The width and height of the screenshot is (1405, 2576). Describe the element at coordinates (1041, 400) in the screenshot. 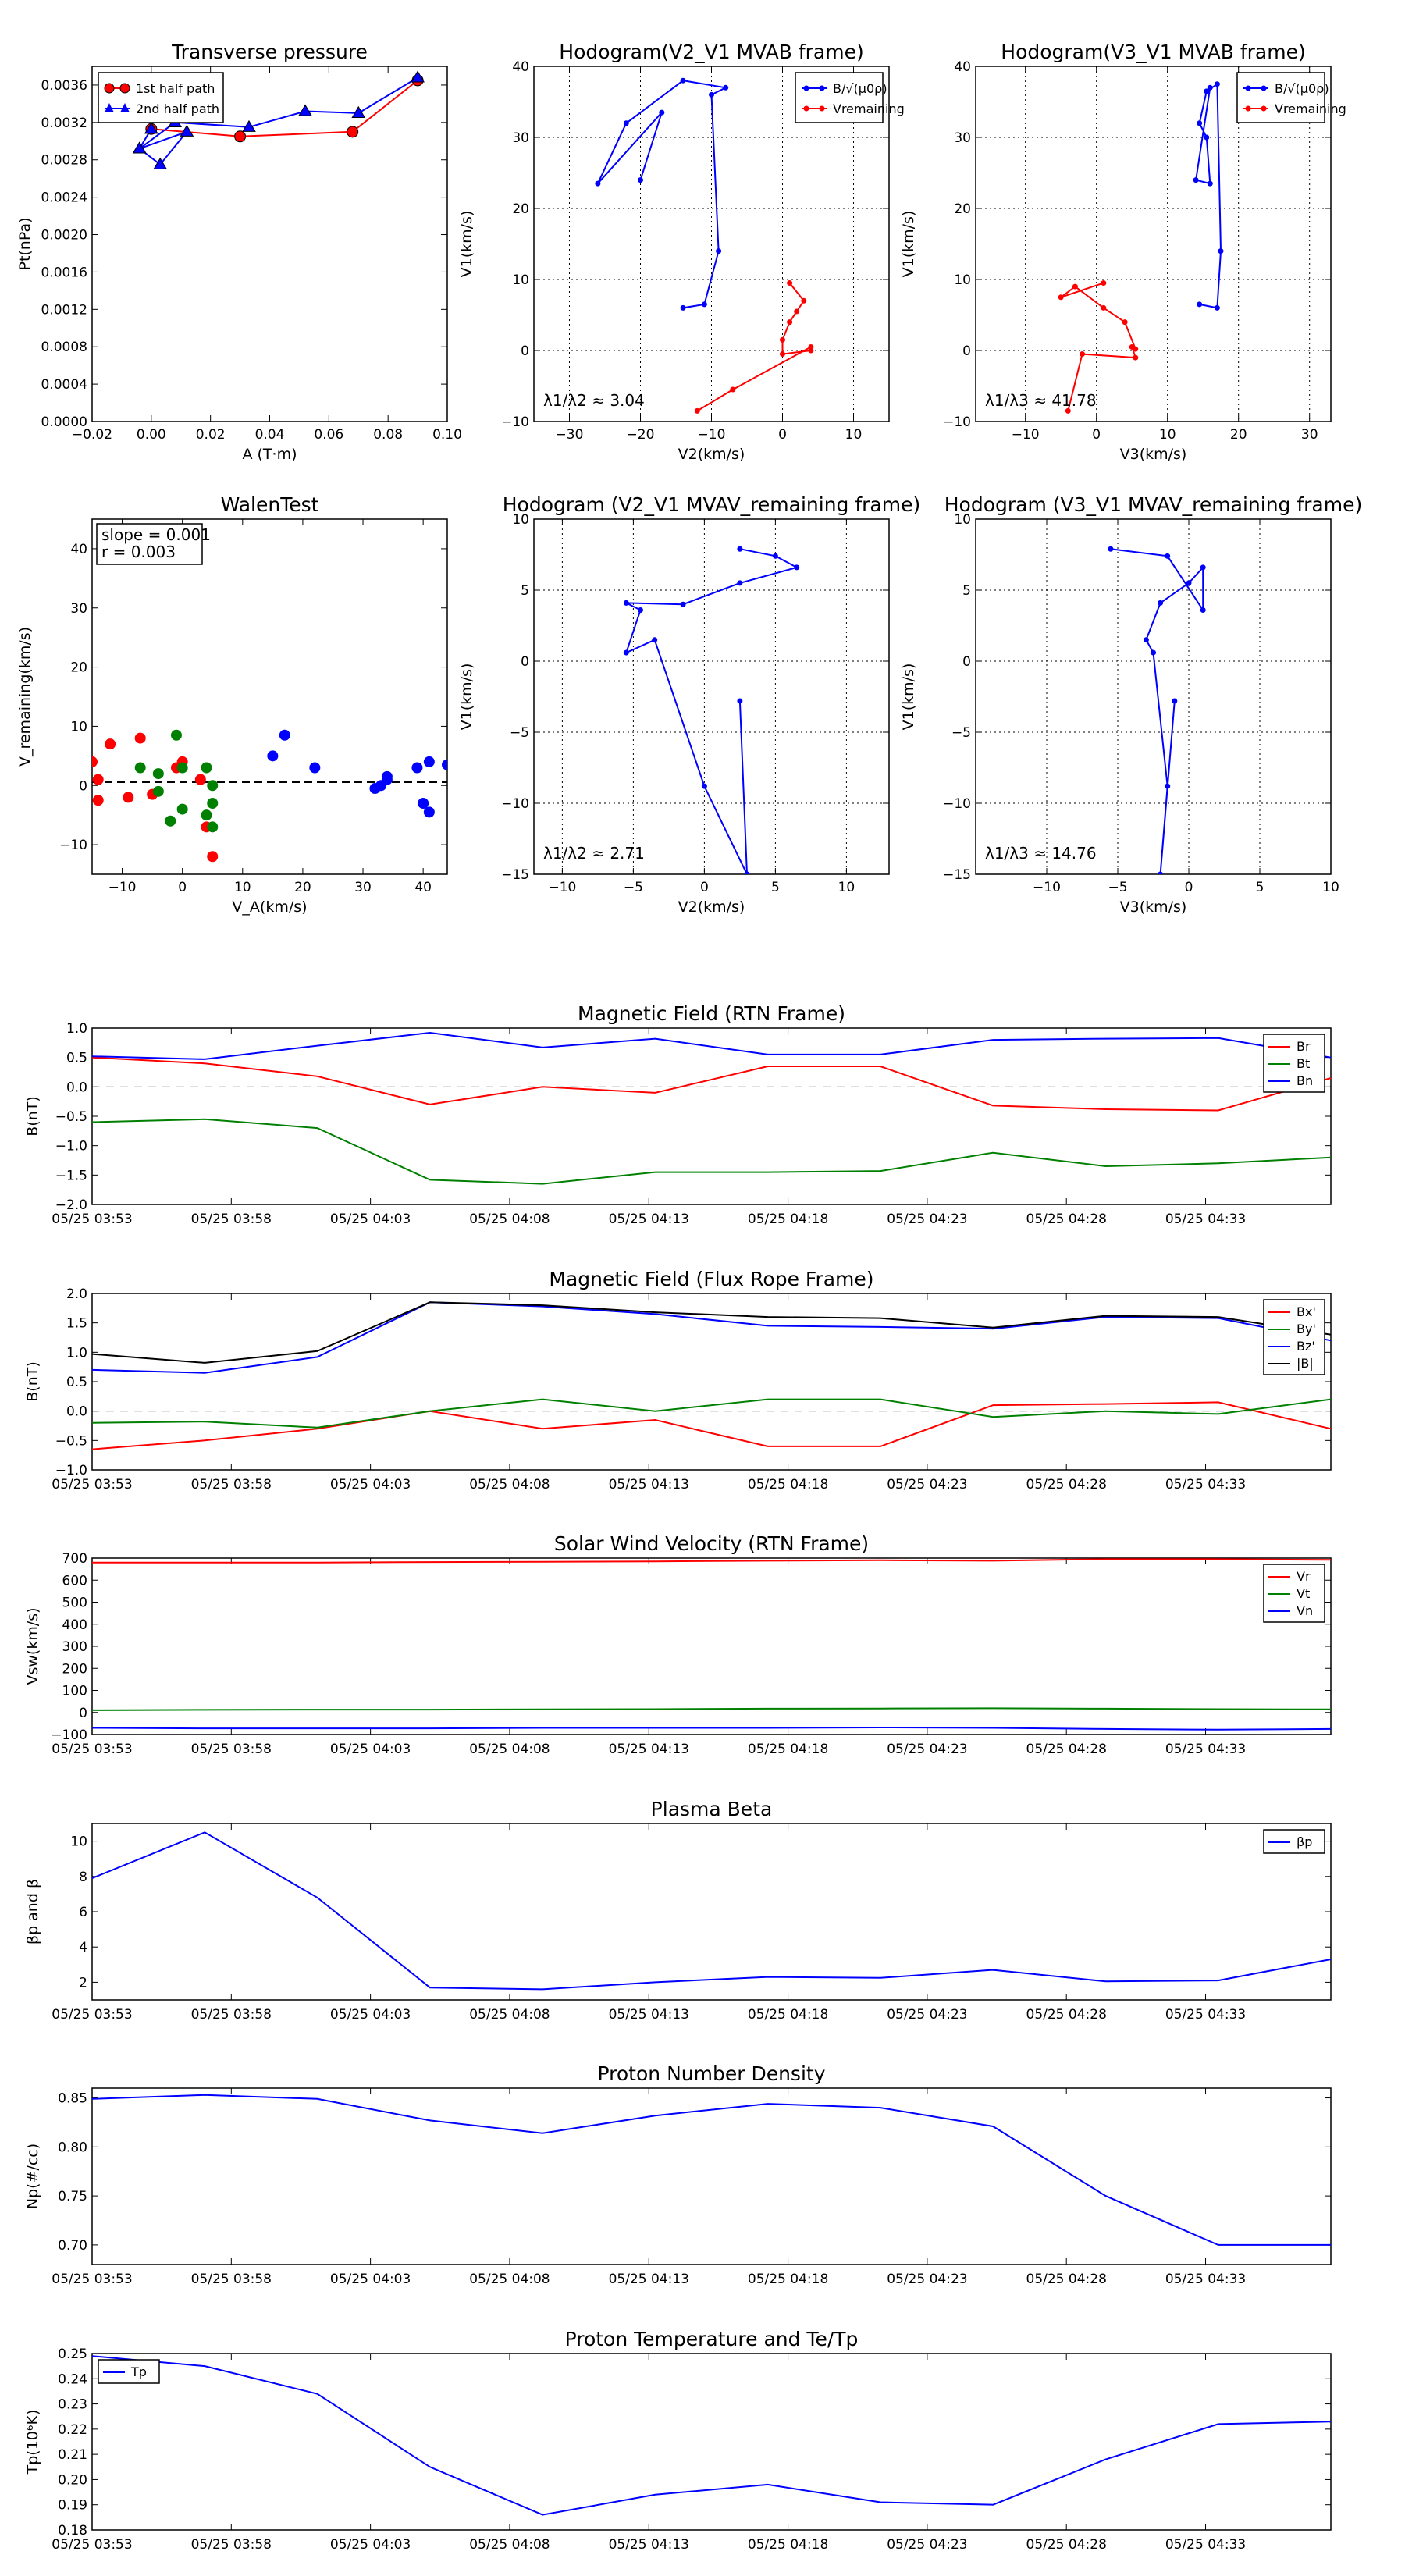

I see `ratio-annotation: λ1/λ3 ≈ 41.78` at that location.